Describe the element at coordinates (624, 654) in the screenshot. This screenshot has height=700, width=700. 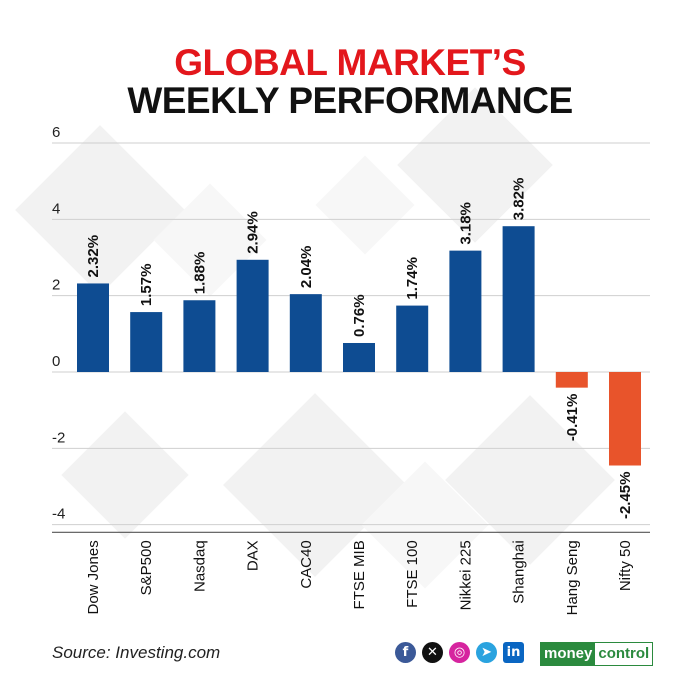
I see `brand-logo-part2: control` at that location.